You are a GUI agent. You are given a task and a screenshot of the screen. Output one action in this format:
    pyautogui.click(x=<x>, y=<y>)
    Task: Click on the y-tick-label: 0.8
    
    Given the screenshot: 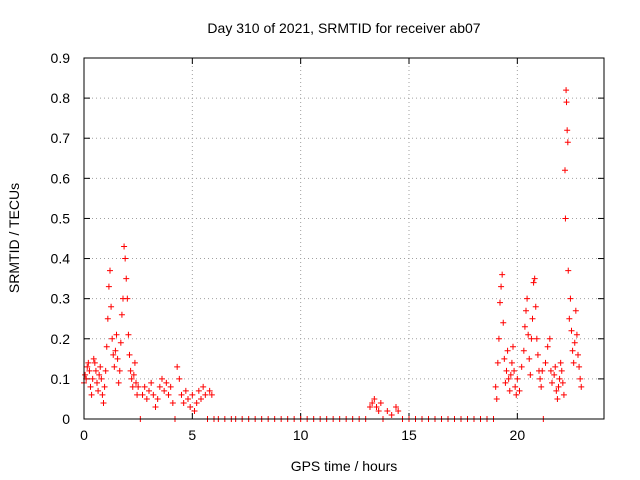 What is the action you would take?
    pyautogui.click(x=61, y=98)
    